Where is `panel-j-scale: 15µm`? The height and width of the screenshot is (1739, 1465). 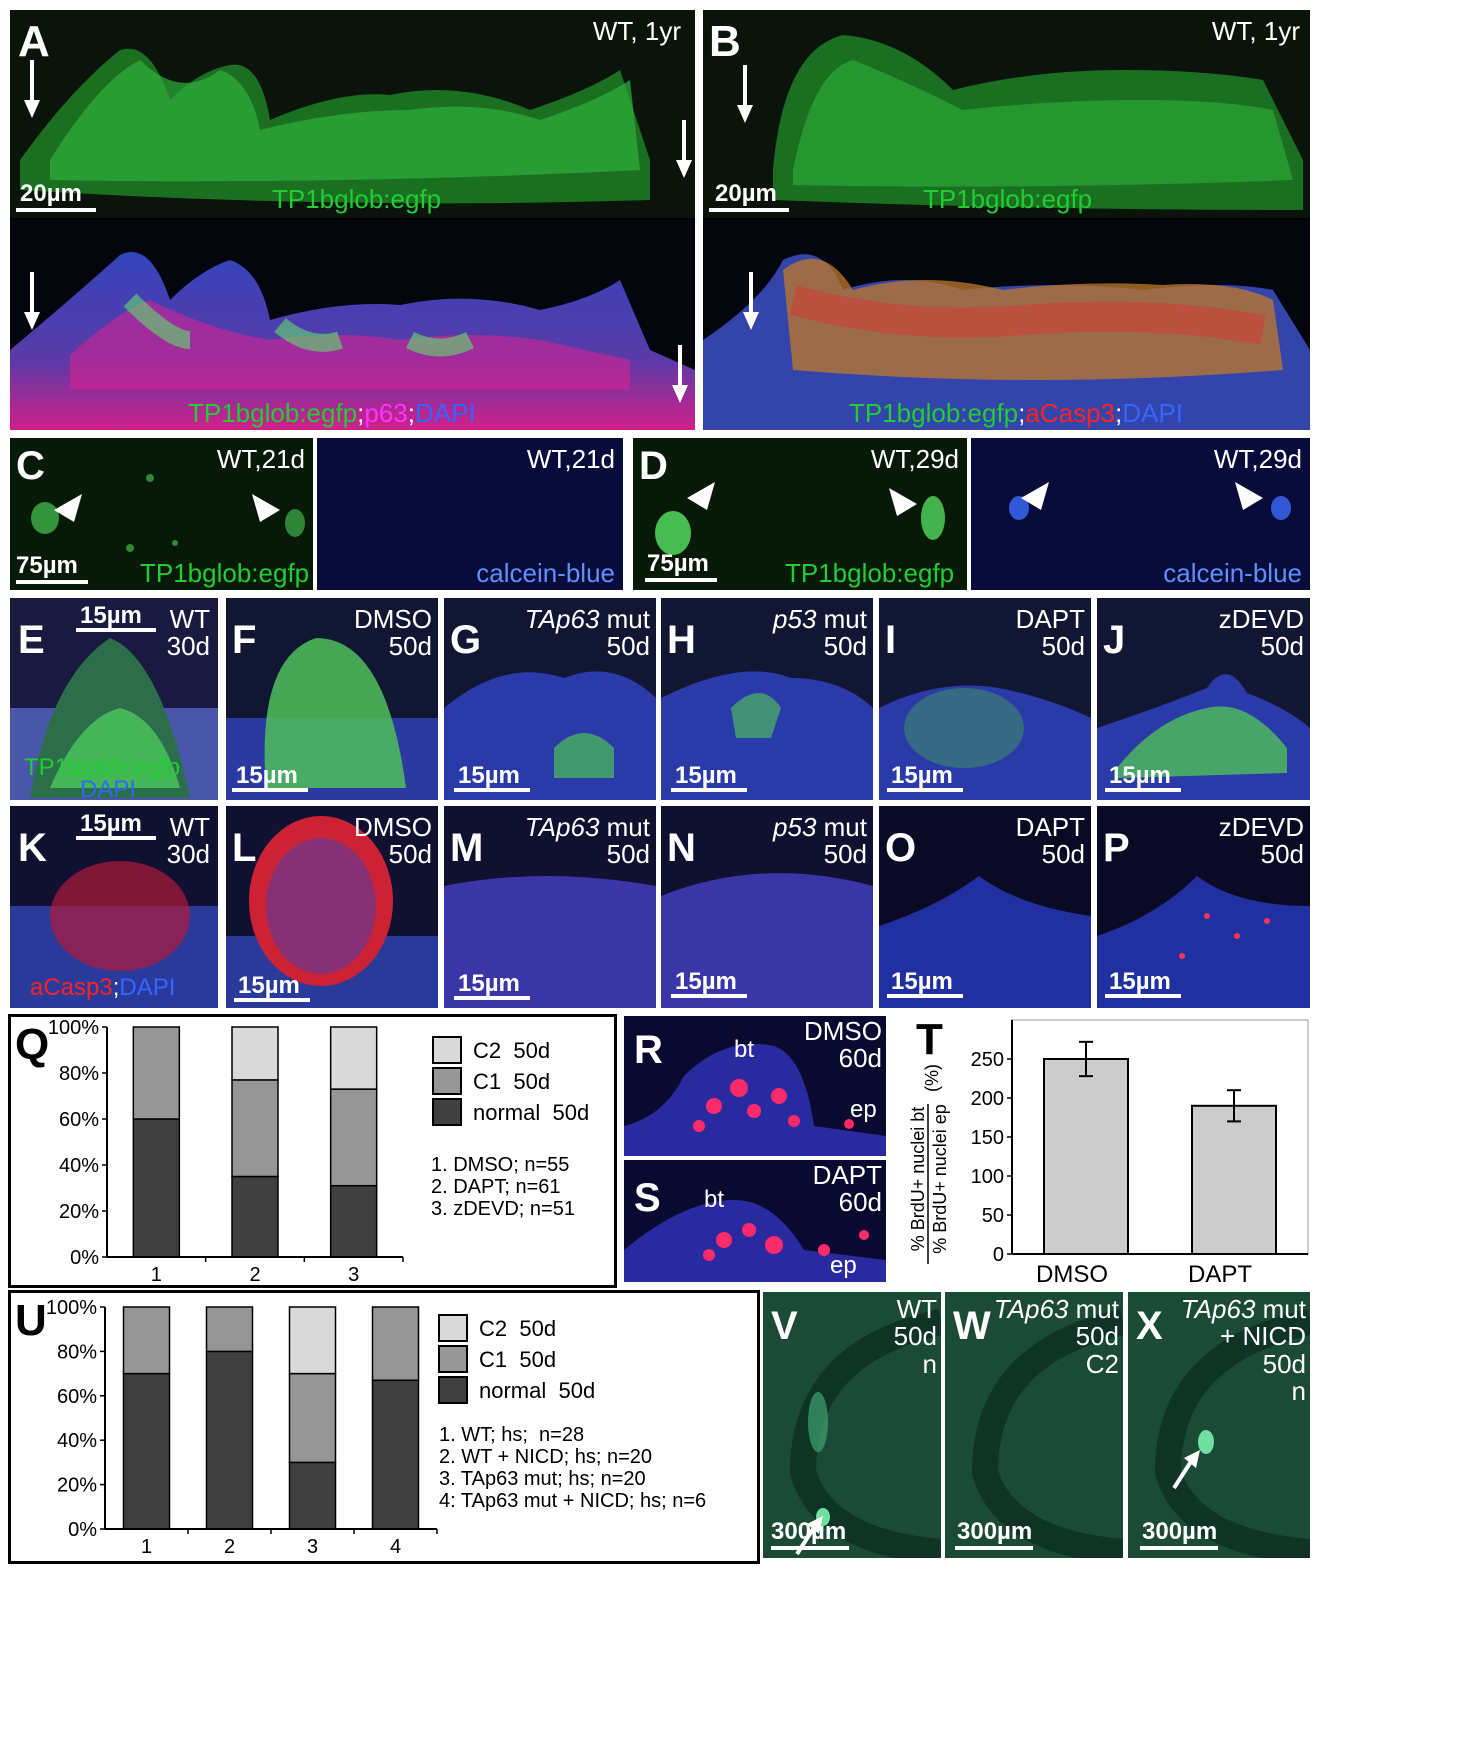
panel-j-scale: 15µm is located at coordinates (1140, 775).